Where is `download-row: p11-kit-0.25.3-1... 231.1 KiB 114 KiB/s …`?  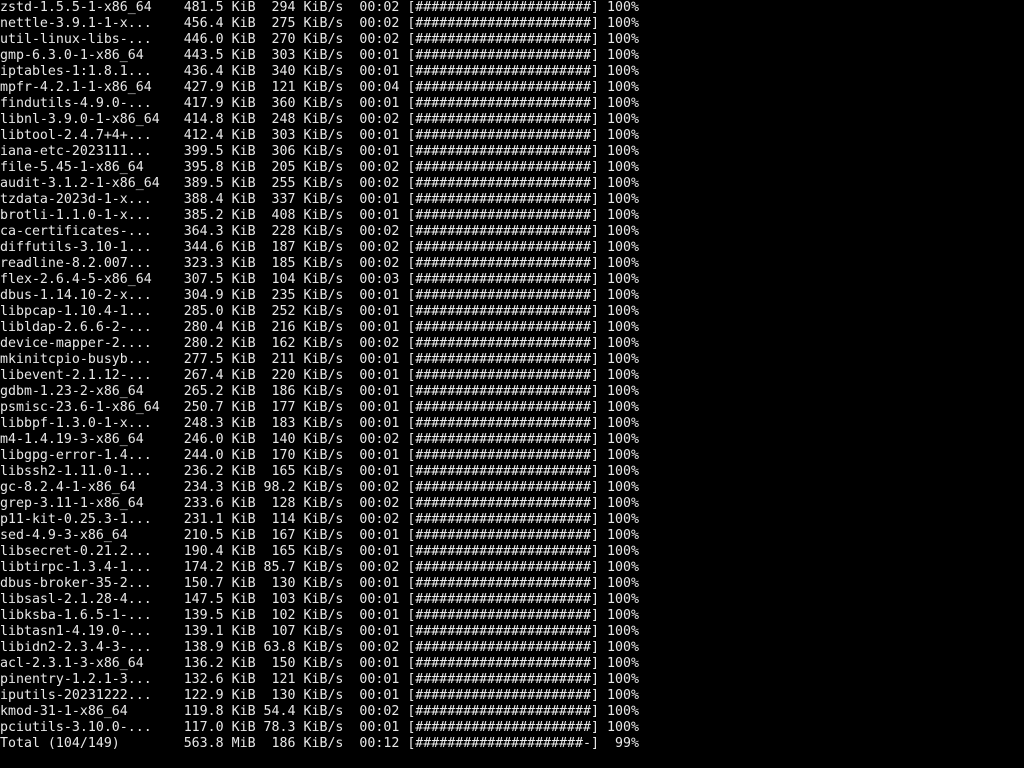
download-row: p11-kit-0.25.3-1... 231.1 KiB 114 KiB/s … is located at coordinates (319, 519).